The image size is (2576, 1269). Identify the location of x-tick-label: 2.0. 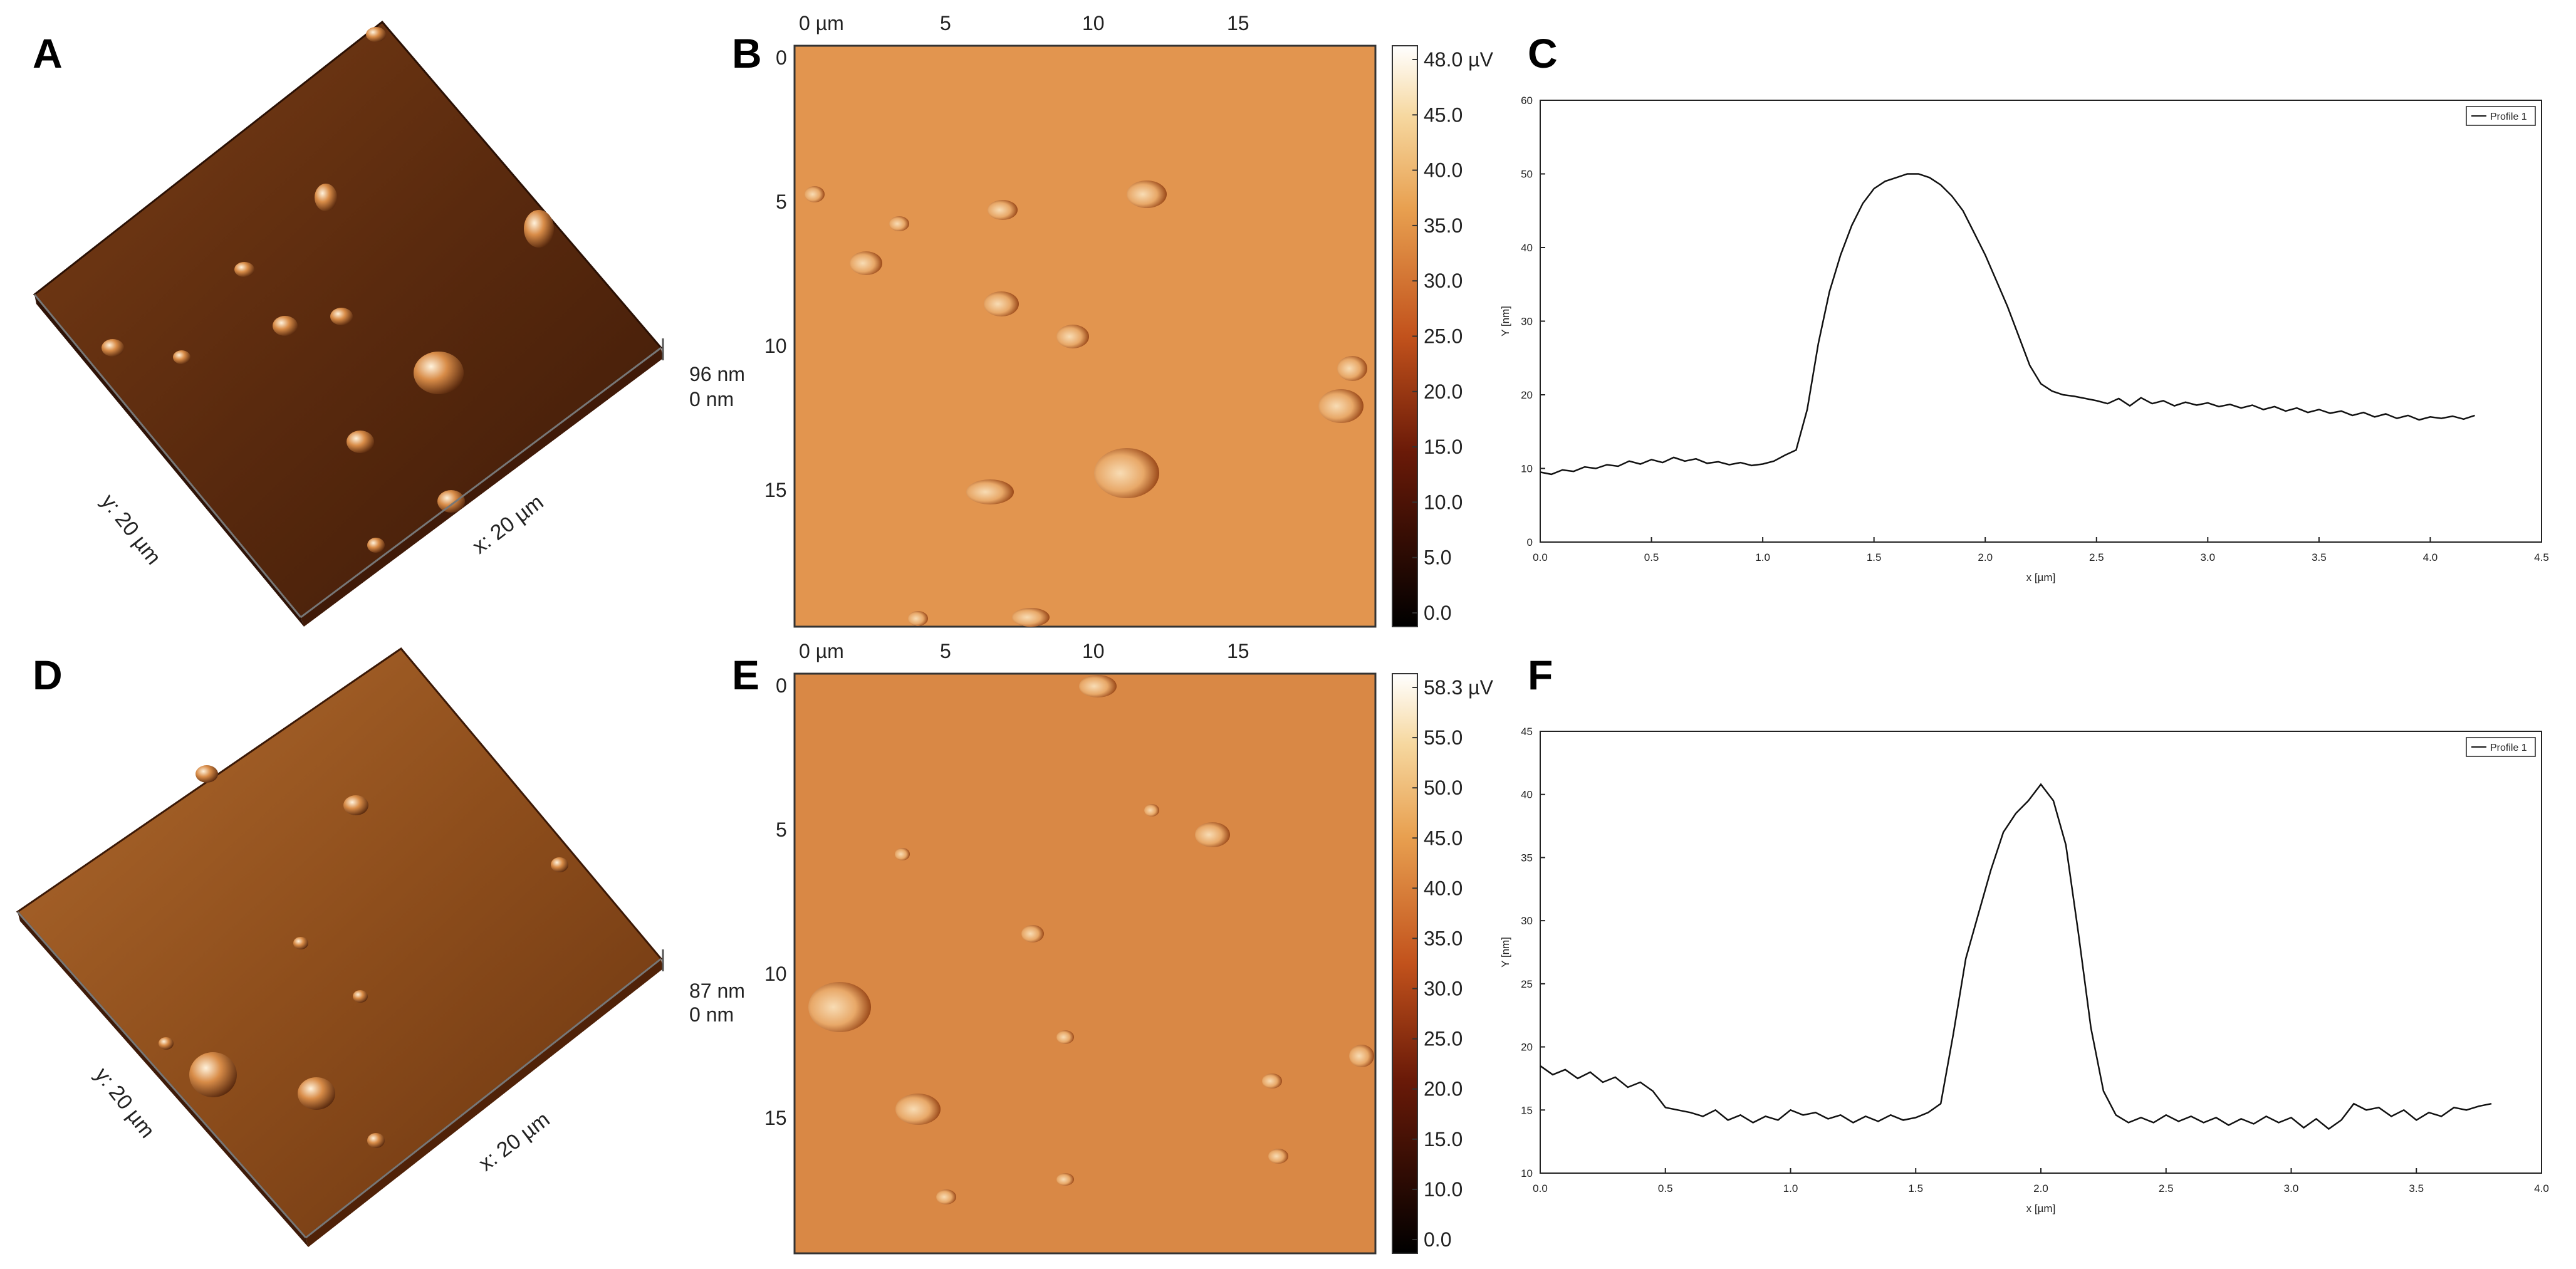
(2040, 1188).